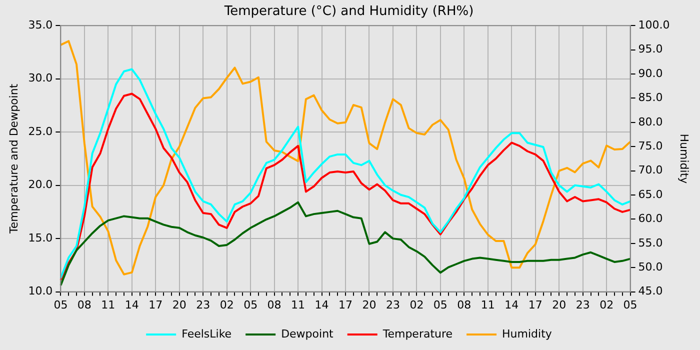 This screenshot has width=700, height=350. Describe the element at coordinates (650, 243) in the screenshot. I see `y2-tick-label: 55.0` at that location.